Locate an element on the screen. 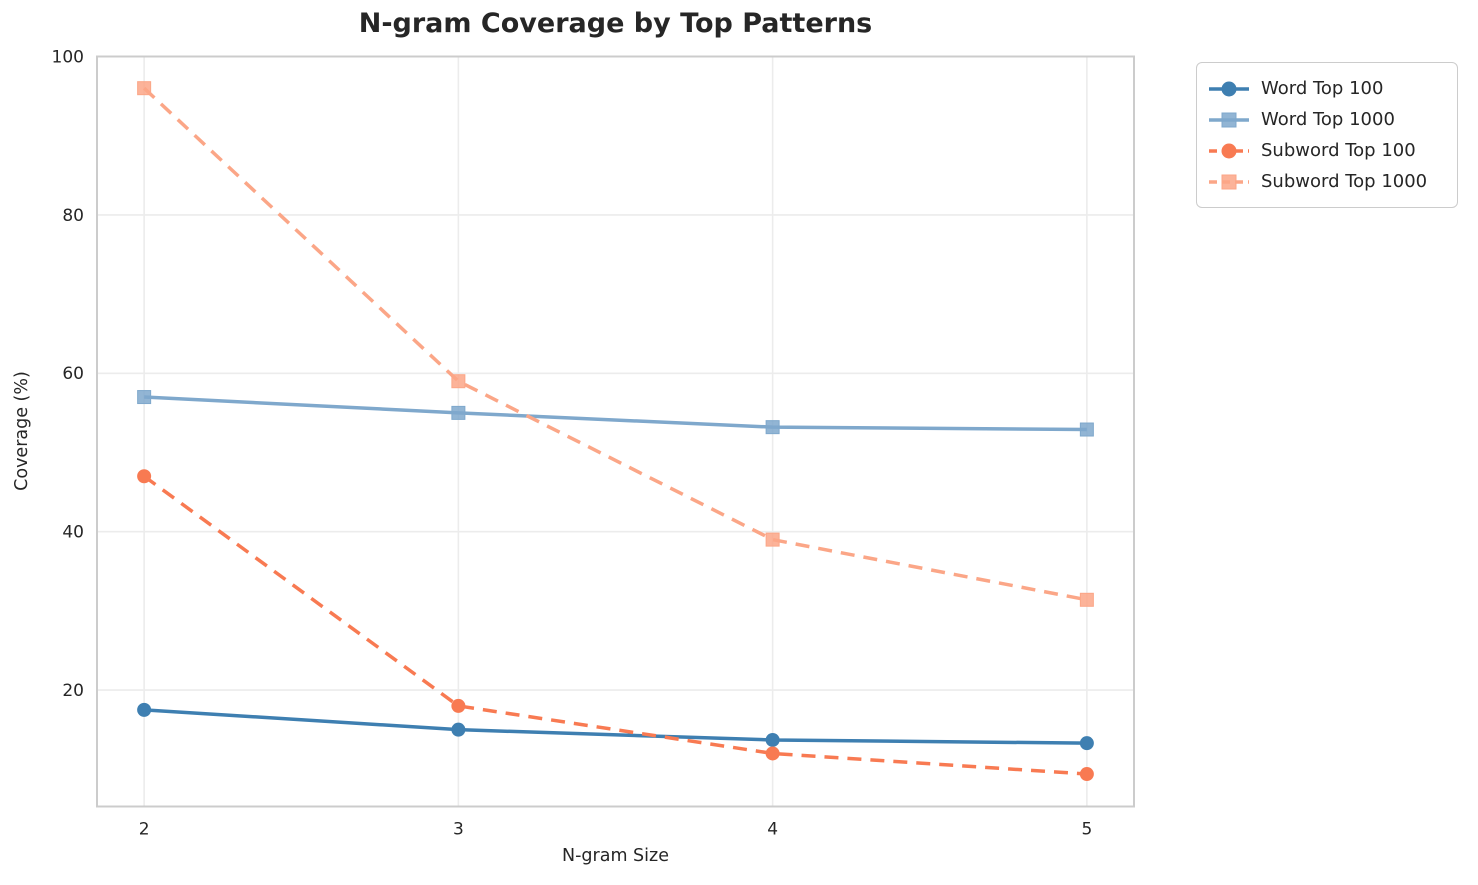 Image resolution: width=1478 pixels, height=885 pixels. x-tick-label: 3 is located at coordinates (458, 830).